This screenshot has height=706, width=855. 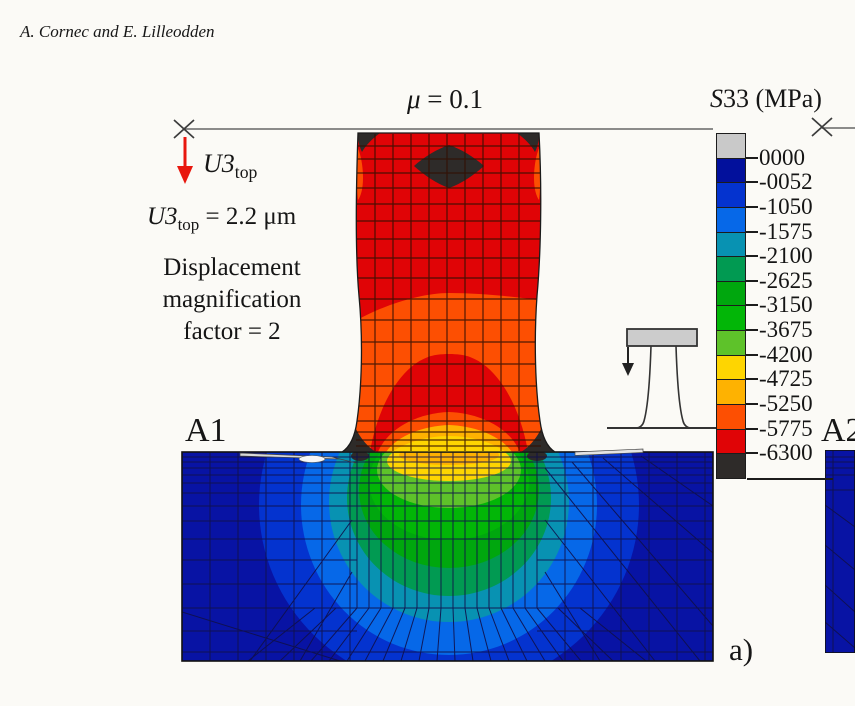 What do you see at coordinates (248, 216) in the screenshot?
I see `u3-value-rest: = 2.2 μm` at bounding box center [248, 216].